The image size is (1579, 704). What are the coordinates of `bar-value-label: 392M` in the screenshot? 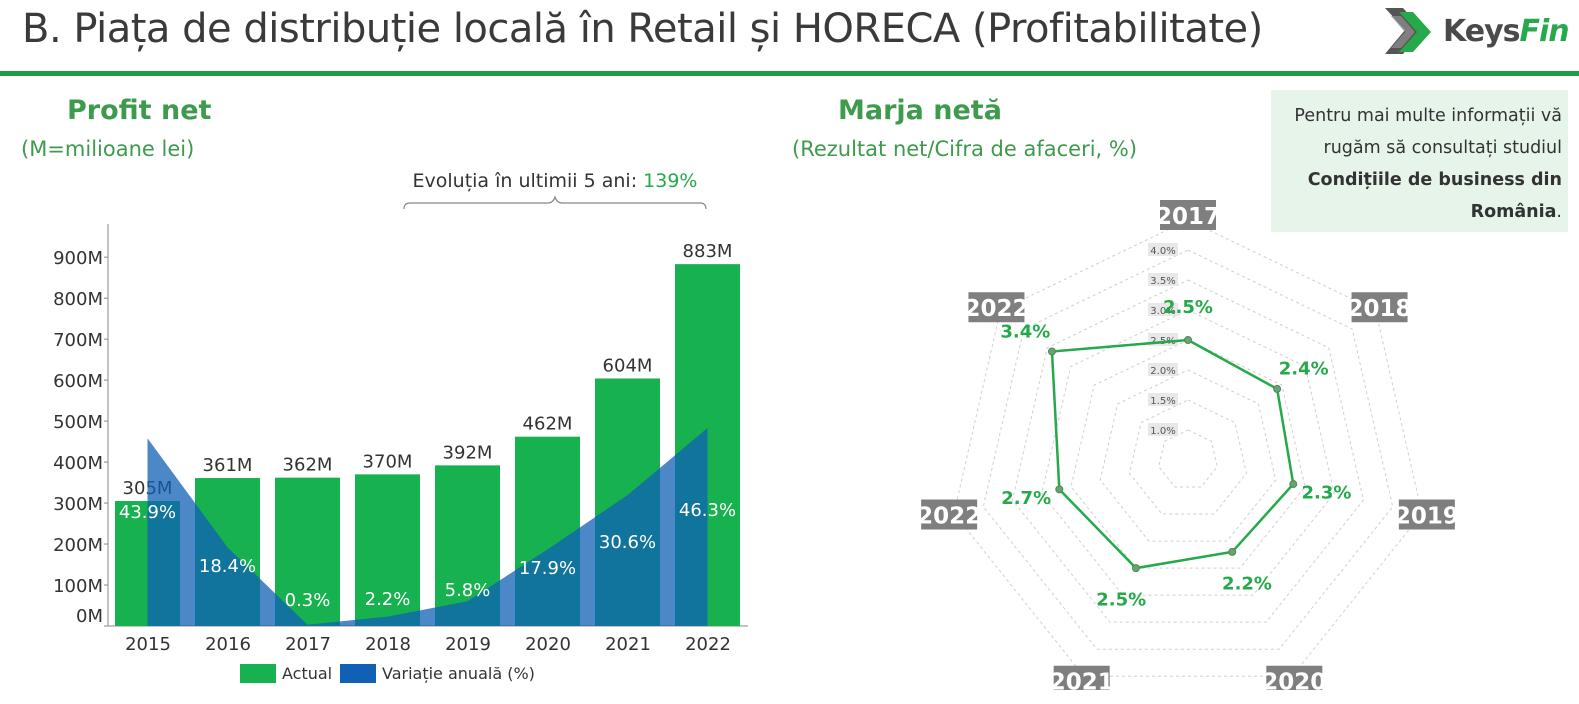 It's located at (468, 452).